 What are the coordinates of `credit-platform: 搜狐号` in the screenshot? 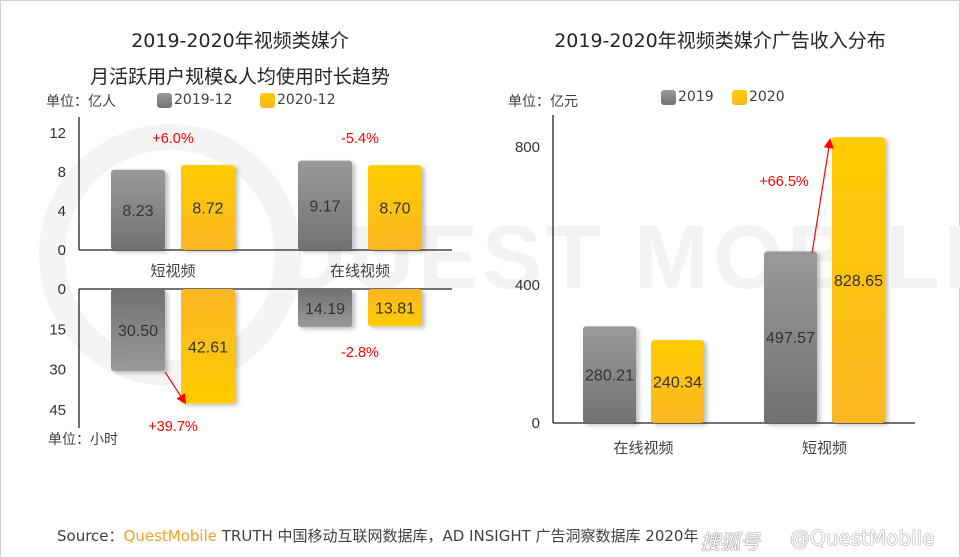 It's located at (730, 542).